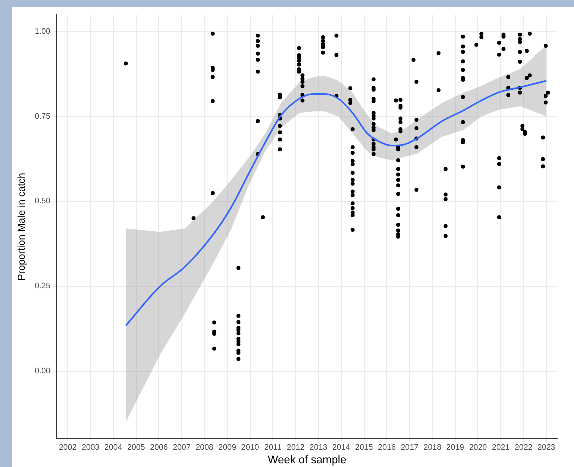  What do you see at coordinates (364, 447) in the screenshot?
I see `x-tick-label: 2015` at bounding box center [364, 447].